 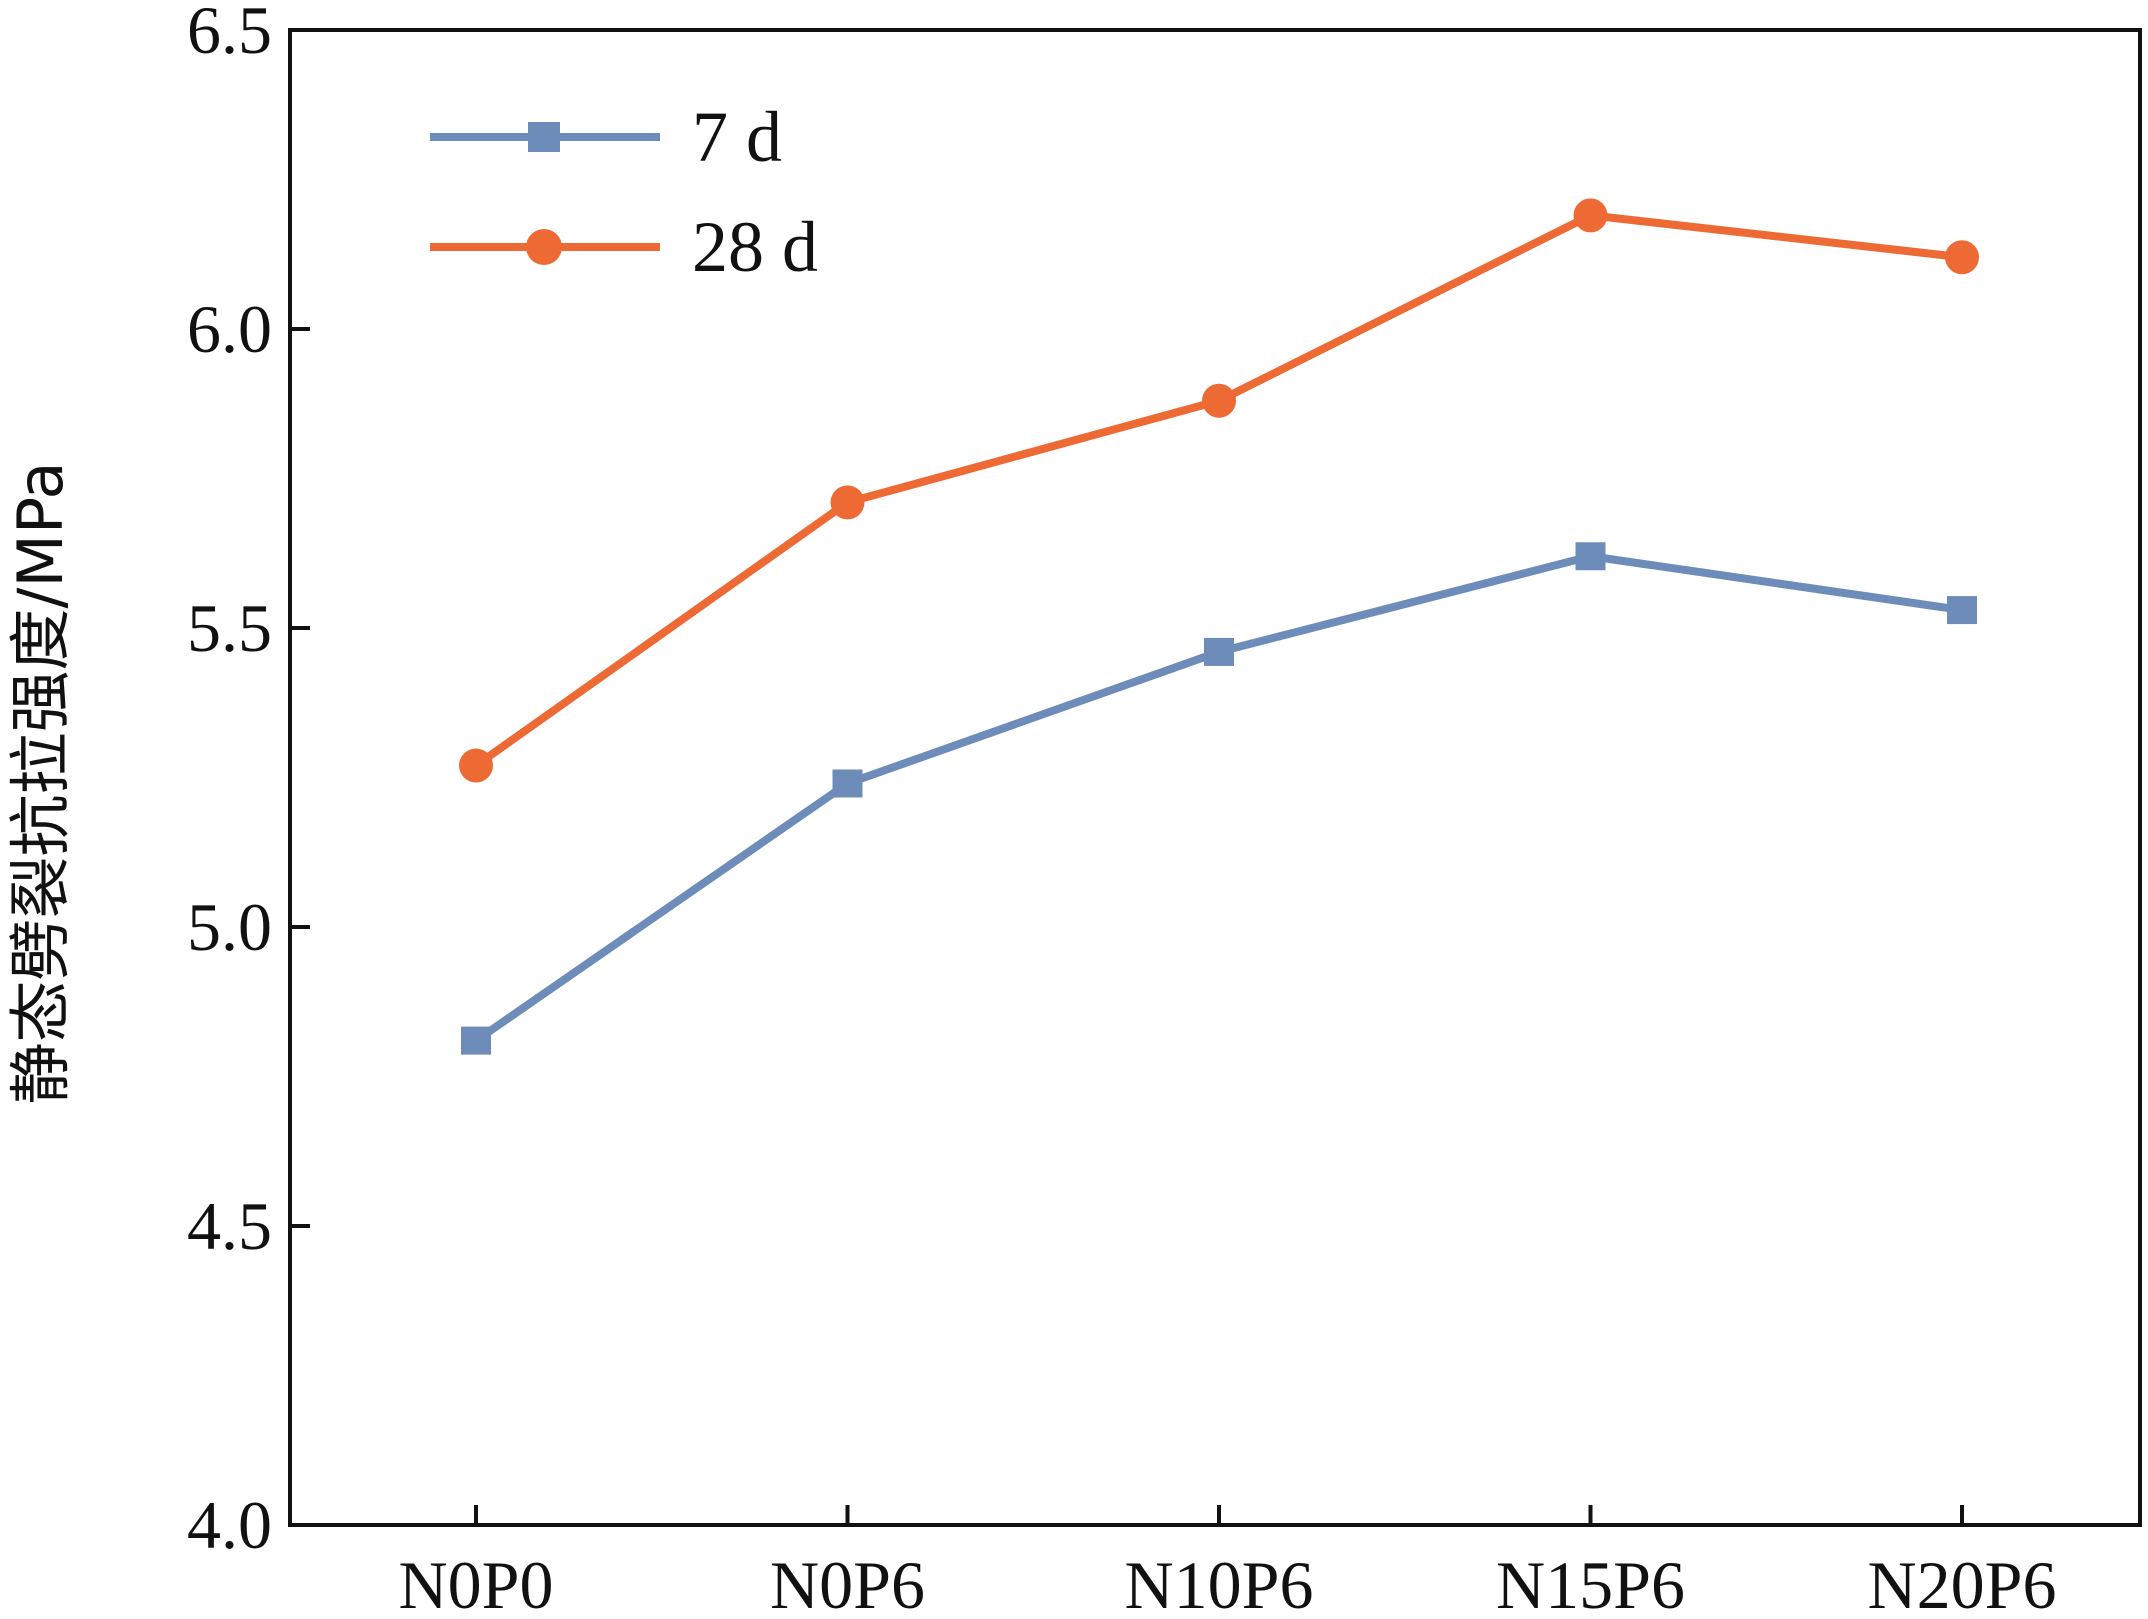 What do you see at coordinates (1962, 1583) in the screenshot?
I see `x-tick-label: N20P6` at bounding box center [1962, 1583].